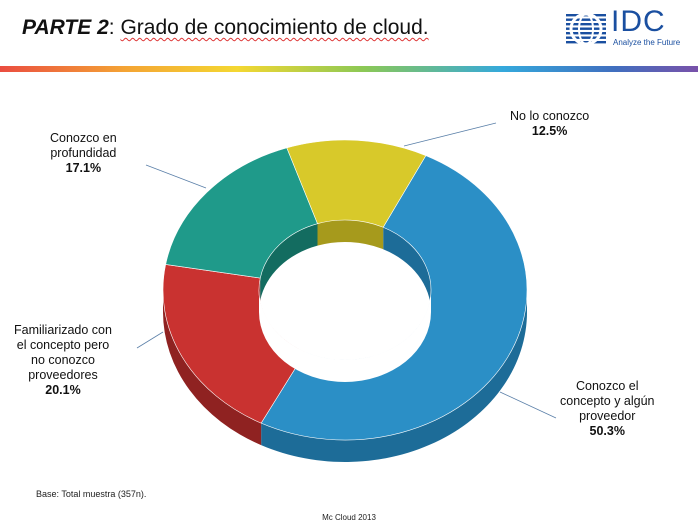 The width and height of the screenshot is (698, 526). Describe the element at coordinates (63, 390) in the screenshot. I see `slice-value: 20.1%` at that location.